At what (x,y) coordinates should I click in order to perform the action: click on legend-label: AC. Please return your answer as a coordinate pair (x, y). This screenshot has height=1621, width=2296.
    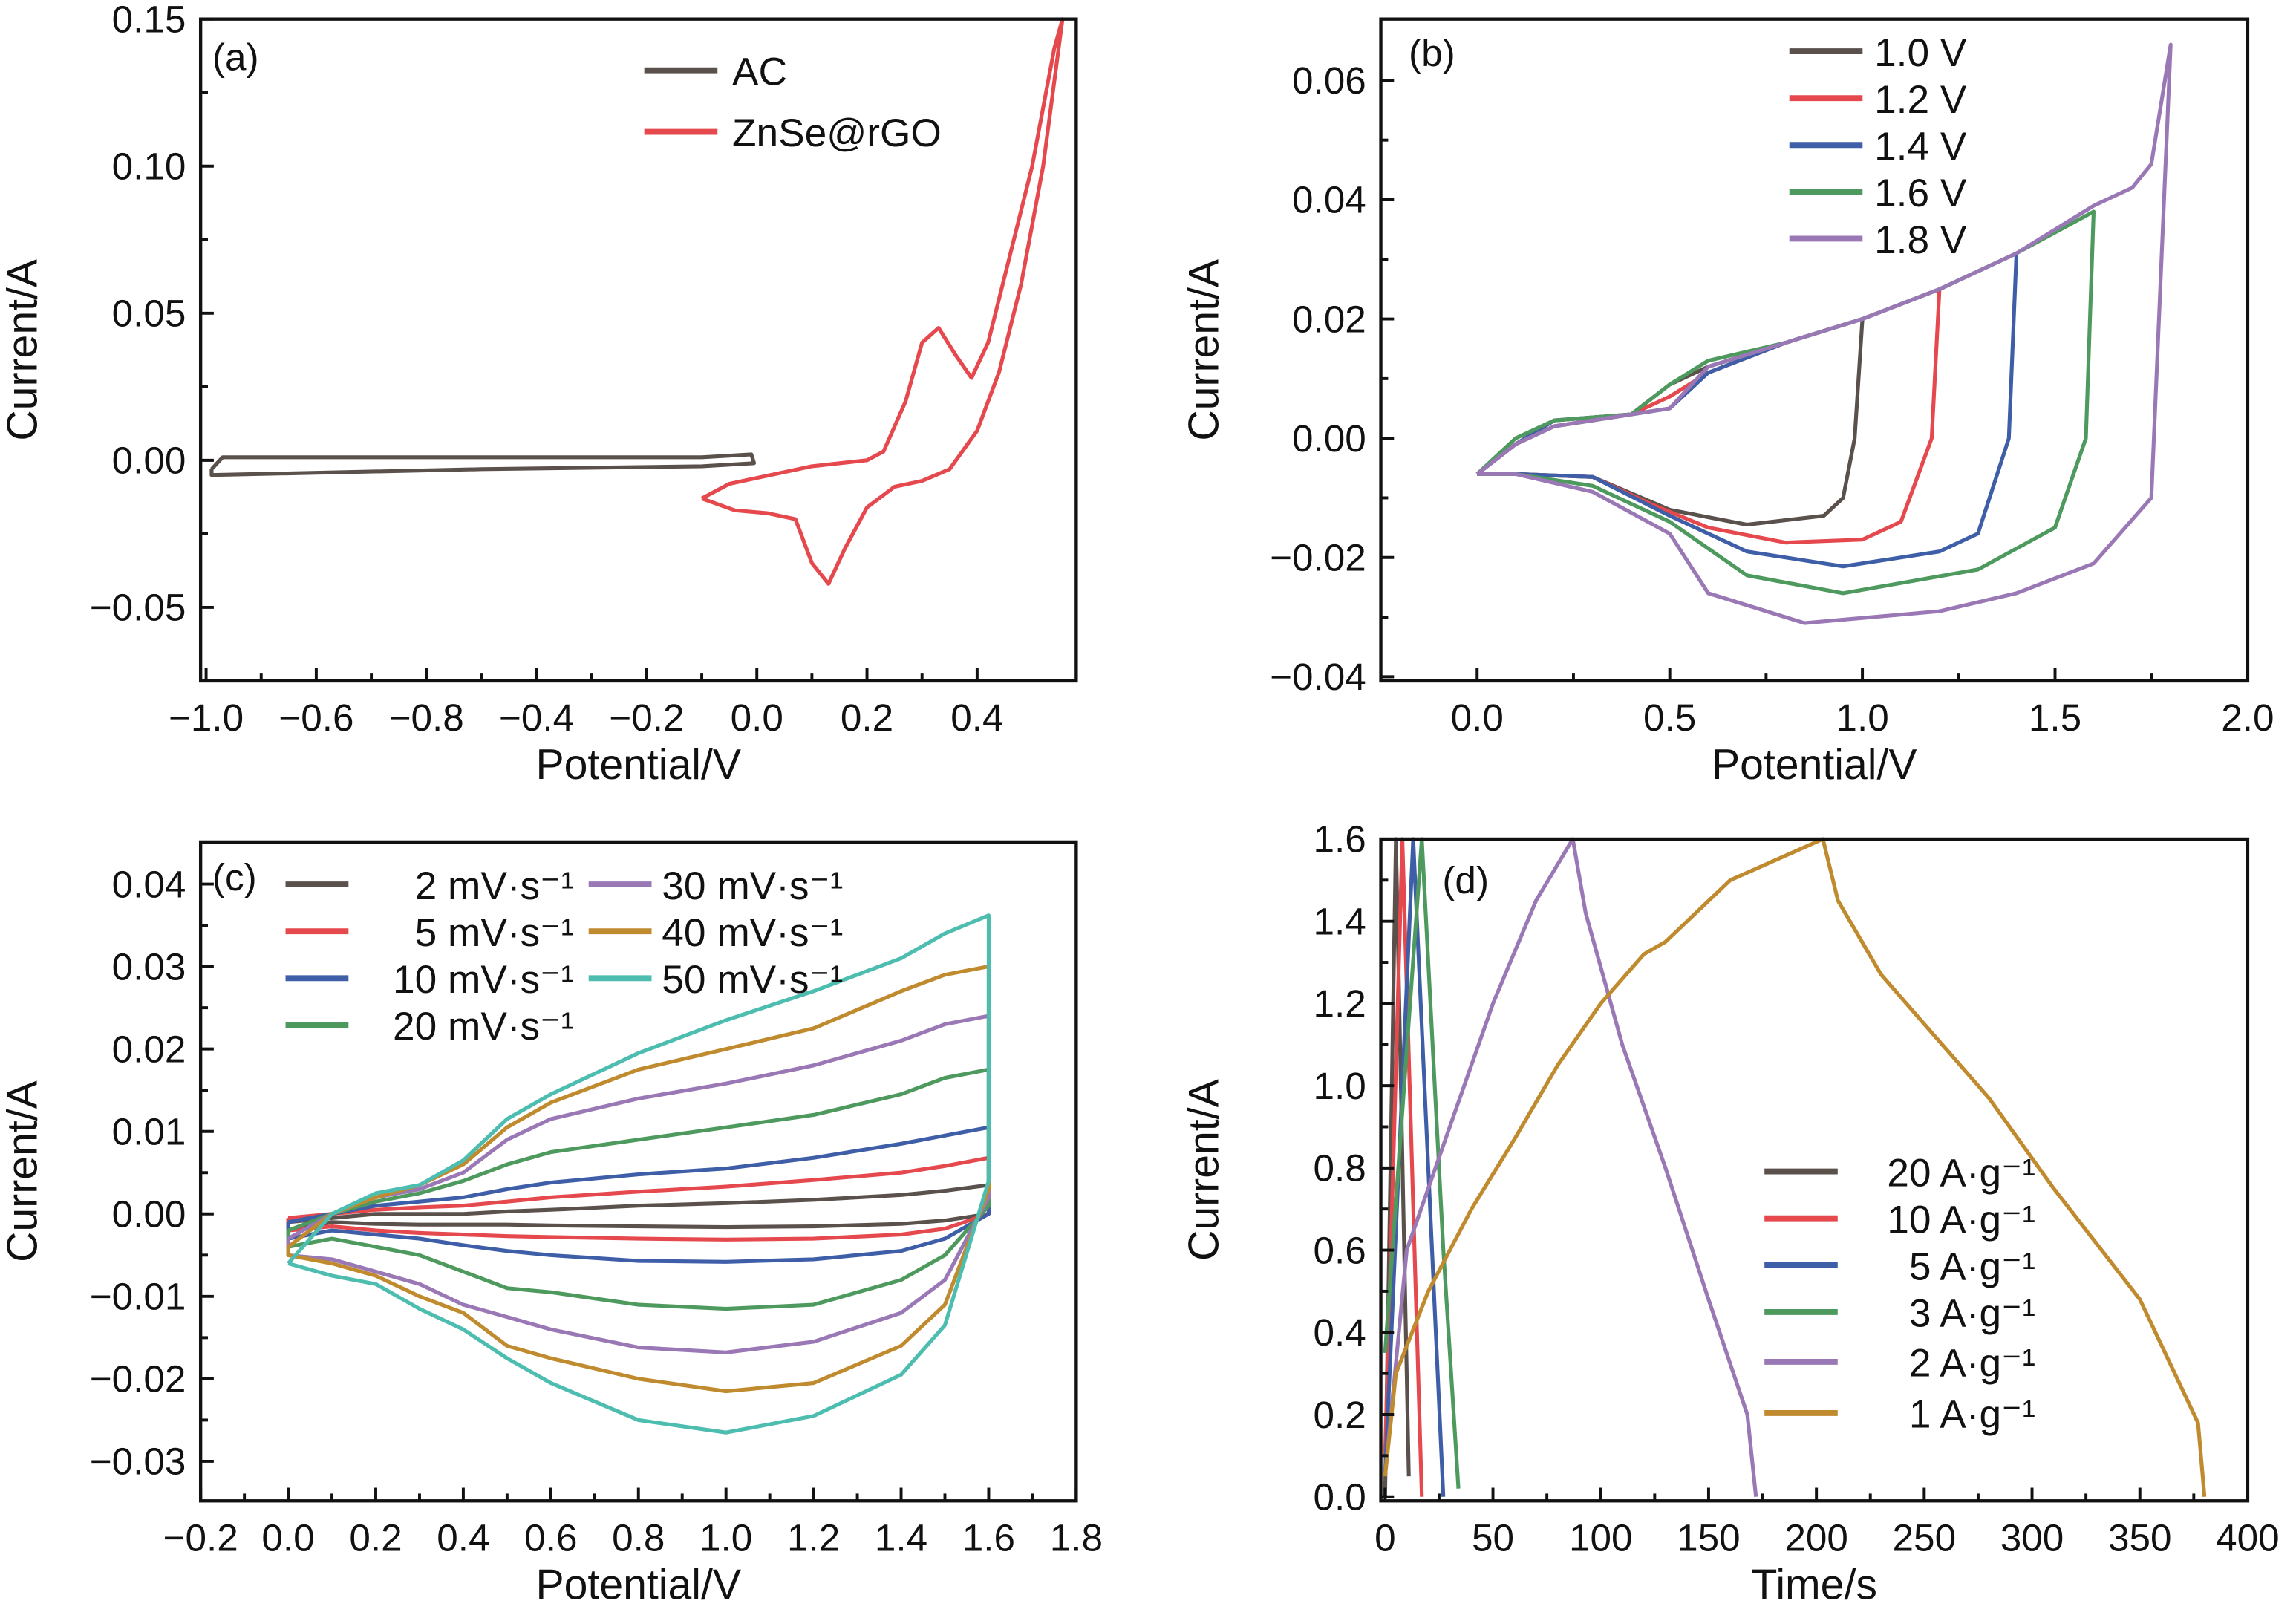
    Looking at the image, I should click on (759, 72).